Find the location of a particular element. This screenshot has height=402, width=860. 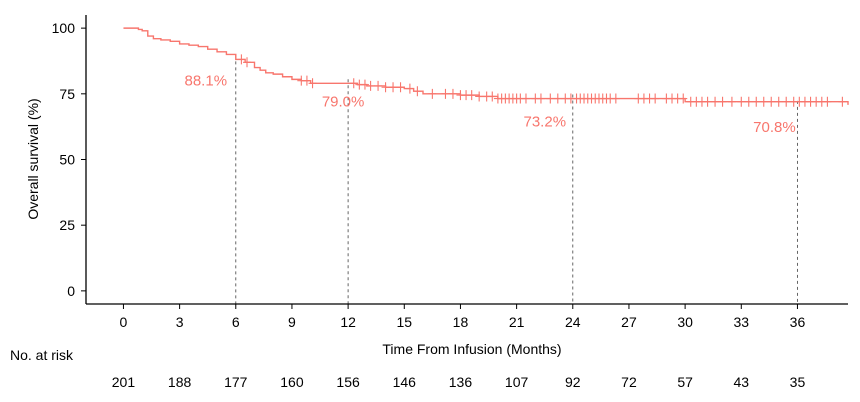

risk-count: 156 is located at coordinates (348, 382).